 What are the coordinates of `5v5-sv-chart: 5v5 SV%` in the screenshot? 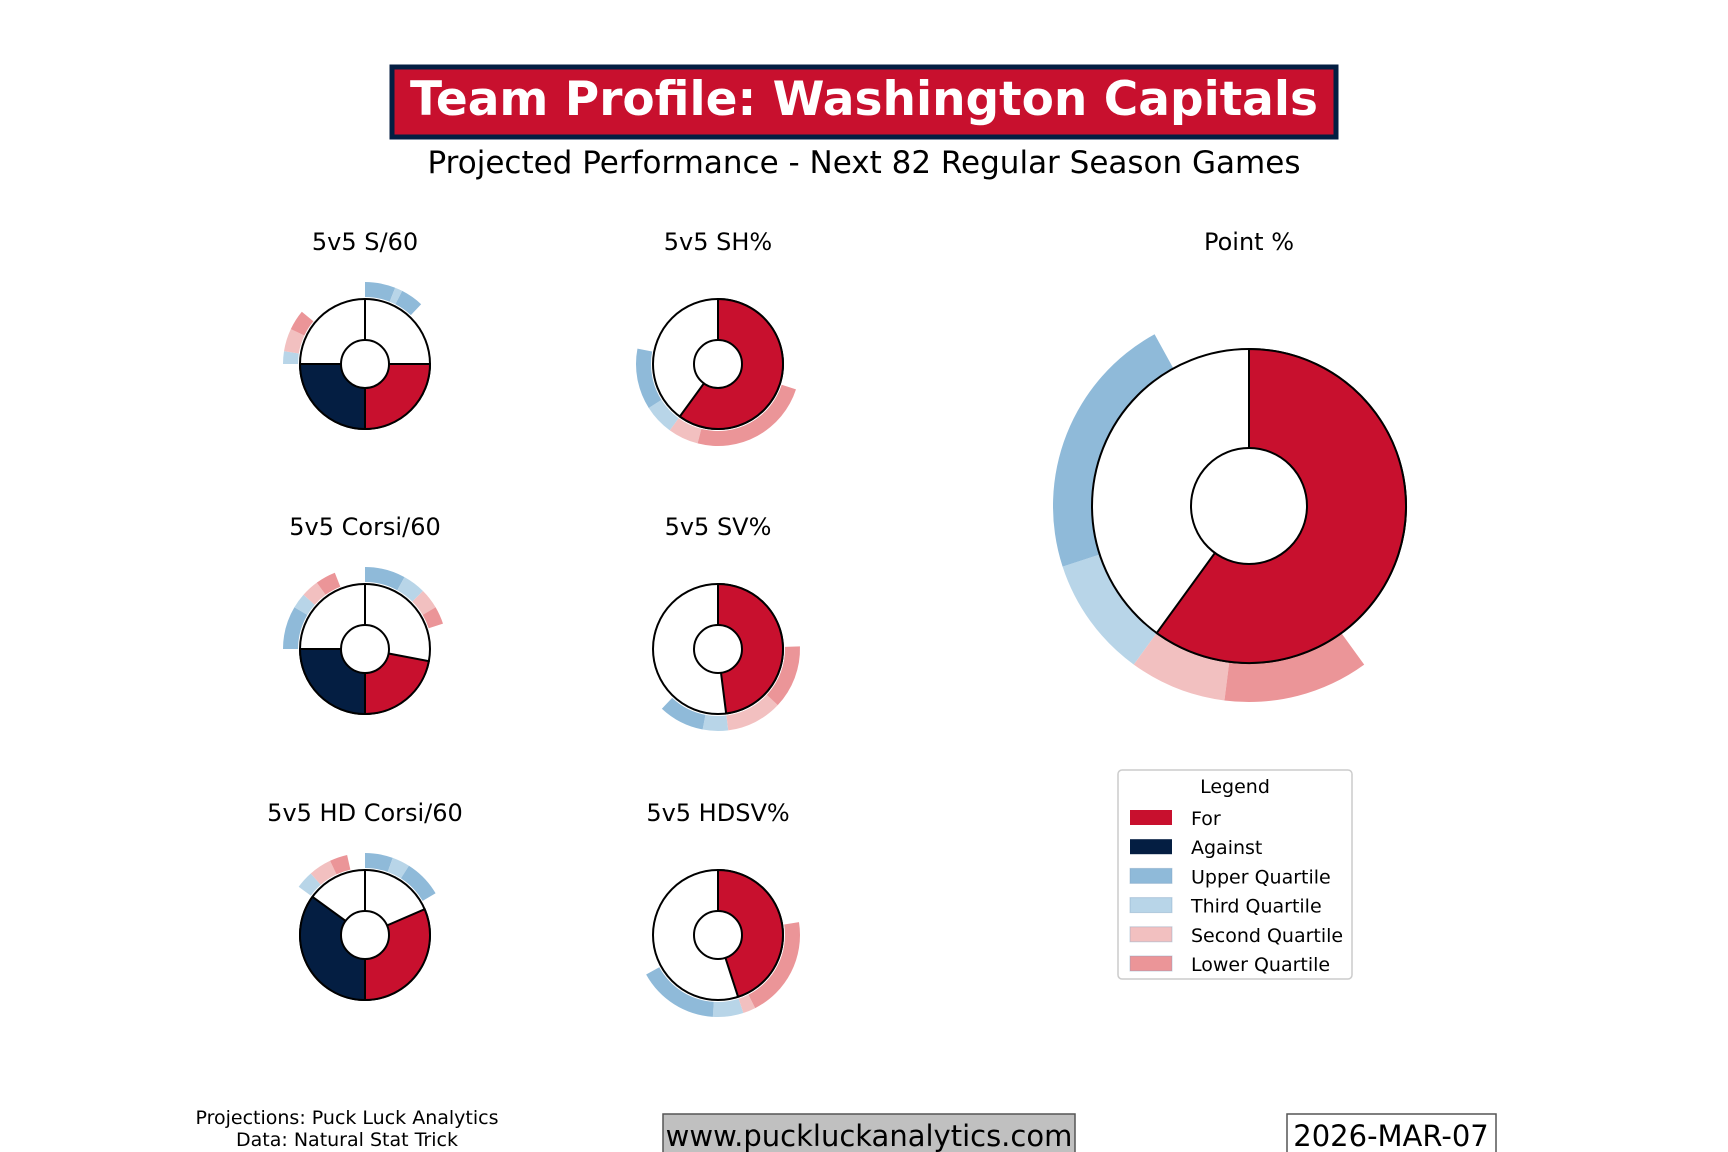 It's located at (726, 622).